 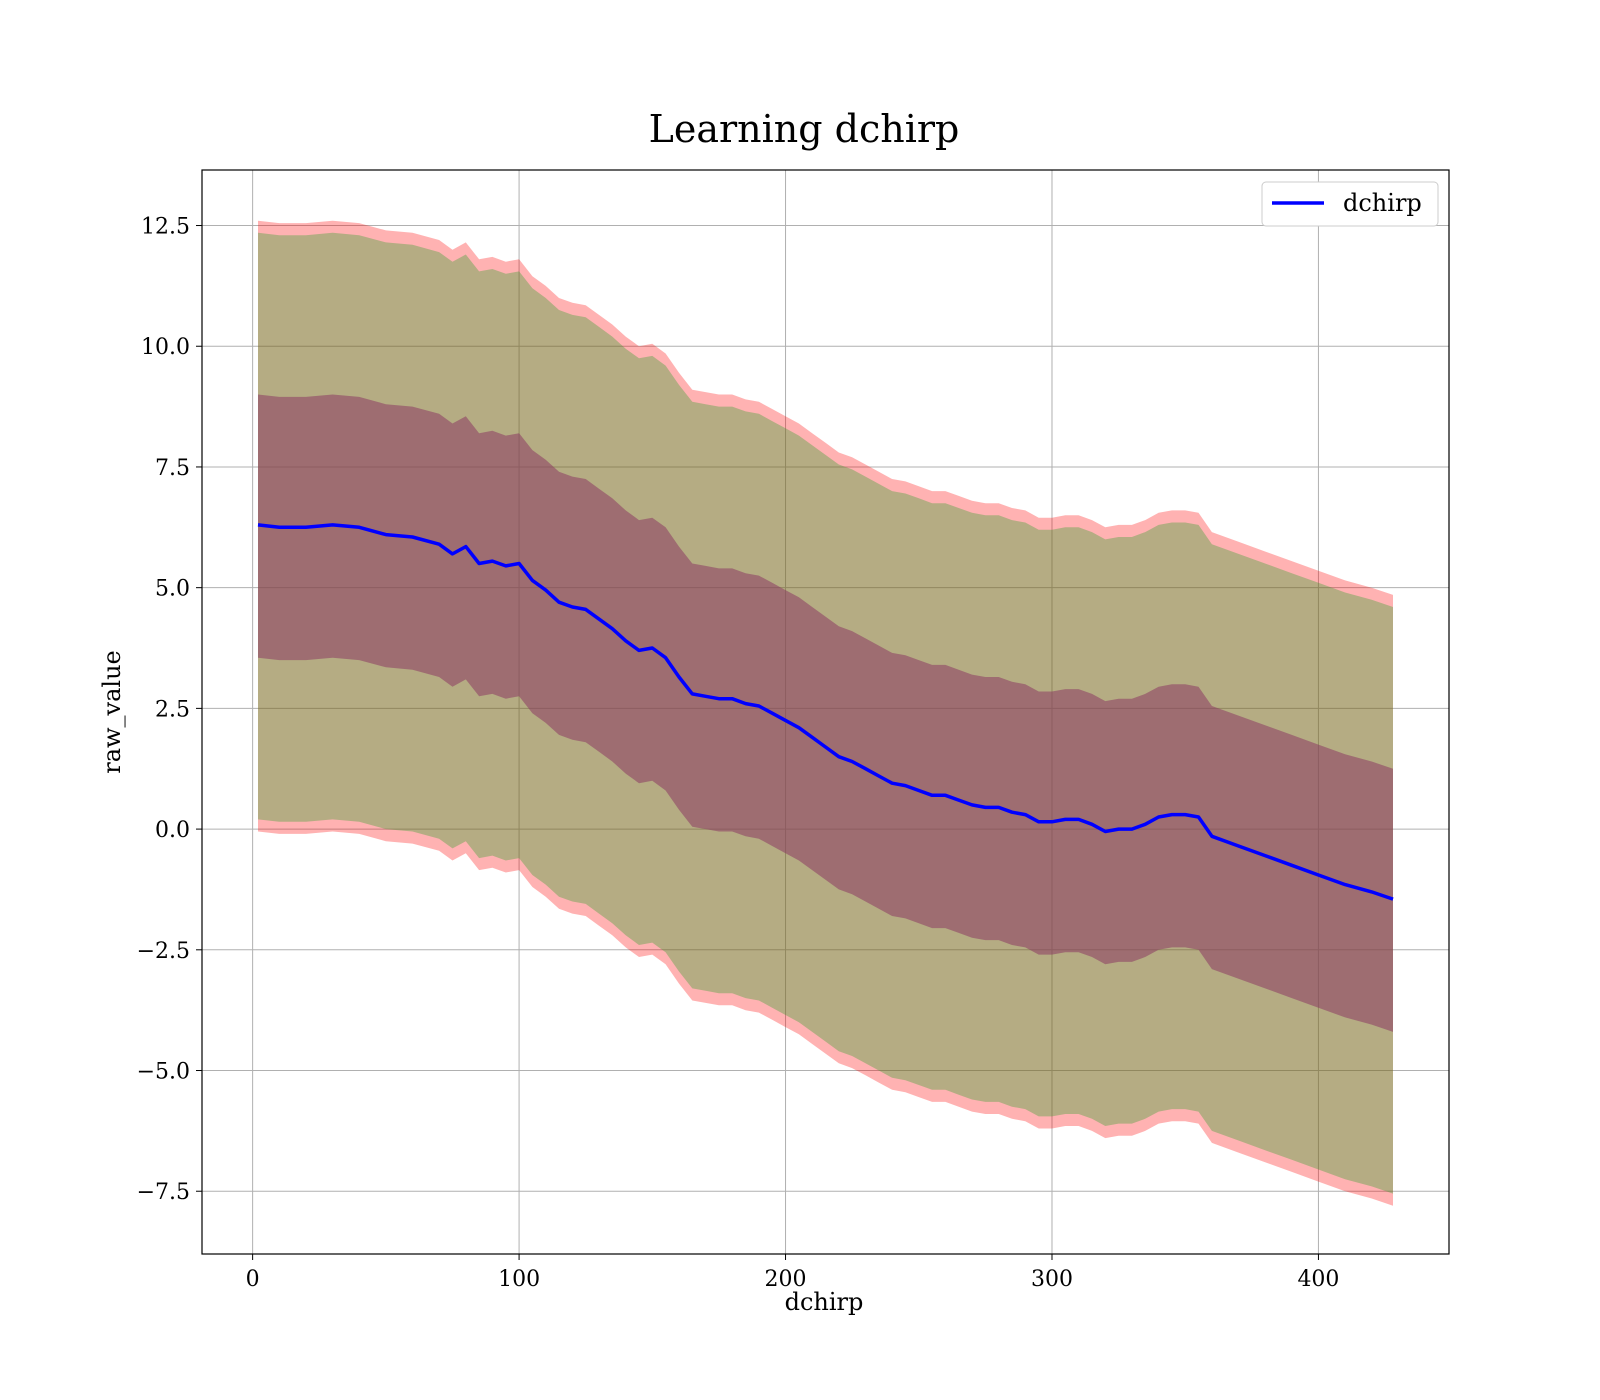 I want to click on y-tick-label: −2.5, so click(x=163, y=951).